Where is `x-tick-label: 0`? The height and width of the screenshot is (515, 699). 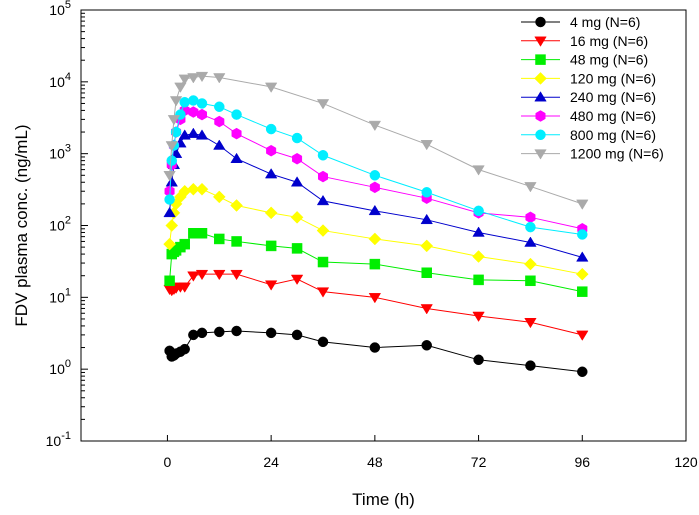
x-tick-label: 0 is located at coordinates (168, 462).